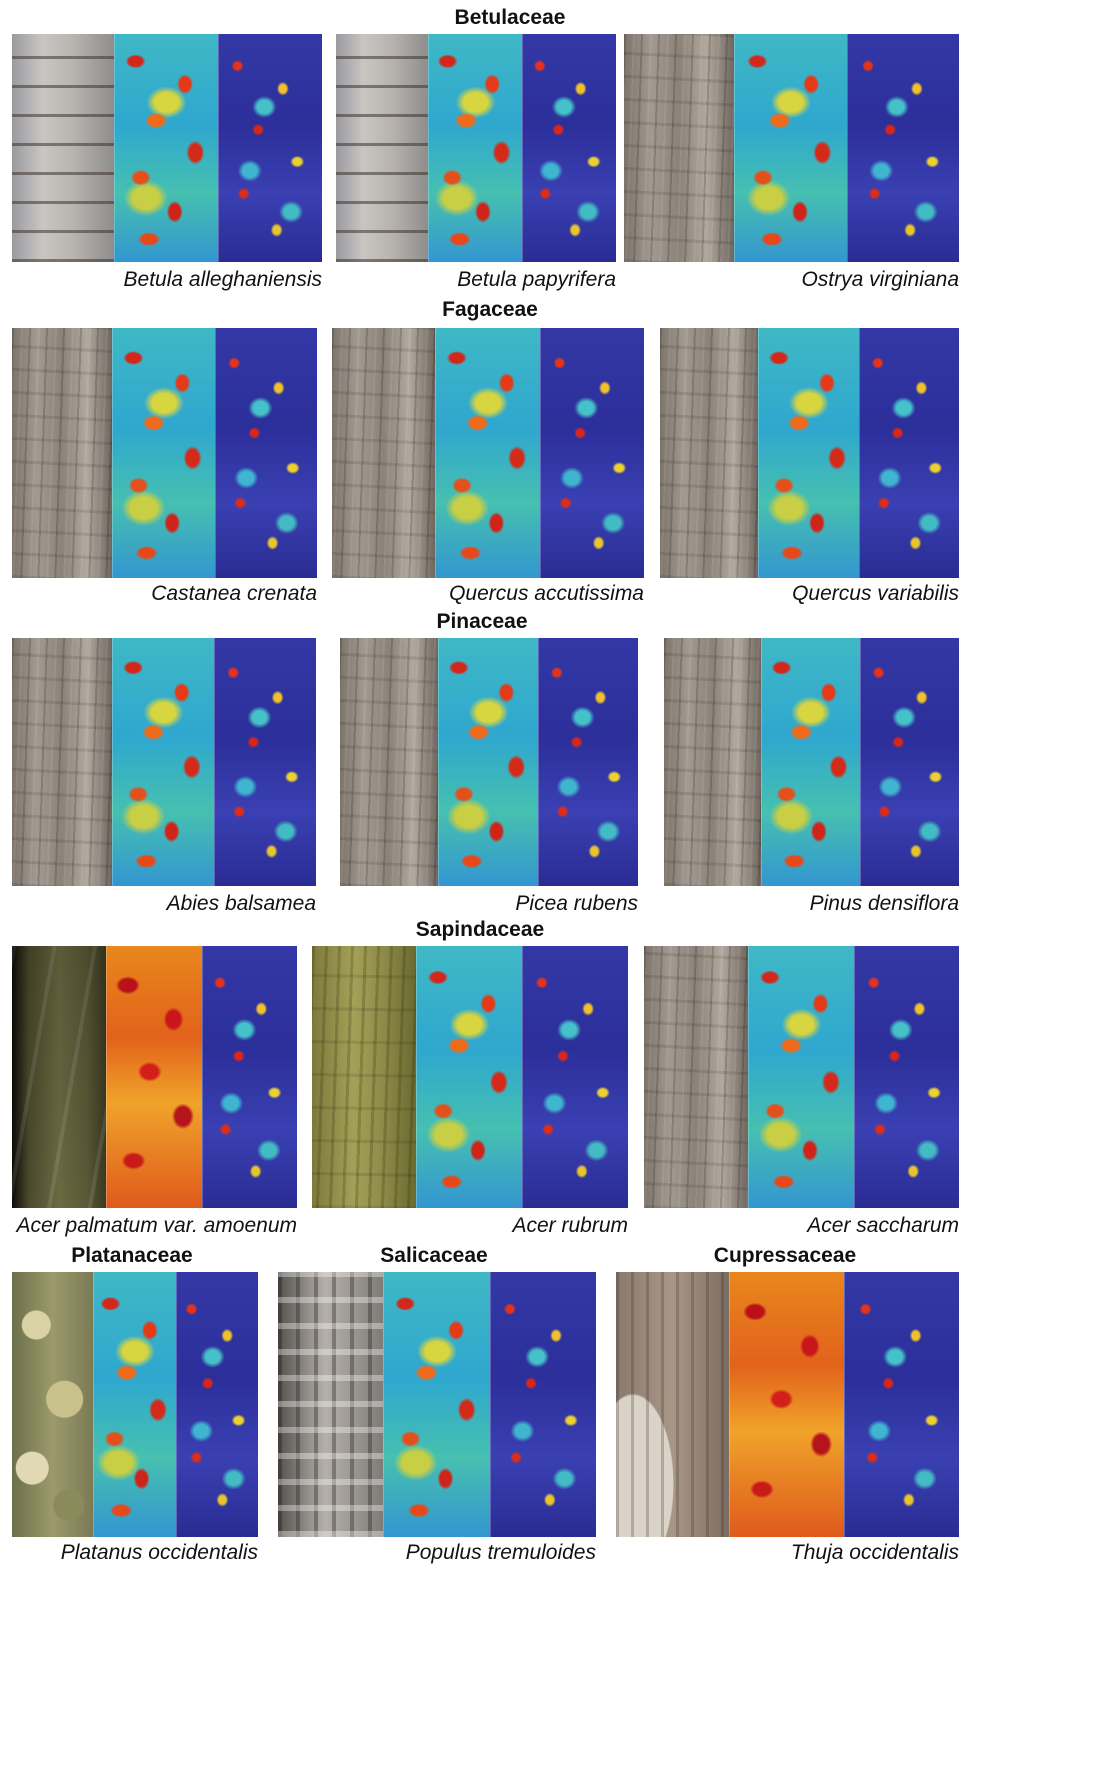  What do you see at coordinates (157, 1225) in the screenshot?
I see `species-caption: Acer palmatum var. amoenum` at bounding box center [157, 1225].